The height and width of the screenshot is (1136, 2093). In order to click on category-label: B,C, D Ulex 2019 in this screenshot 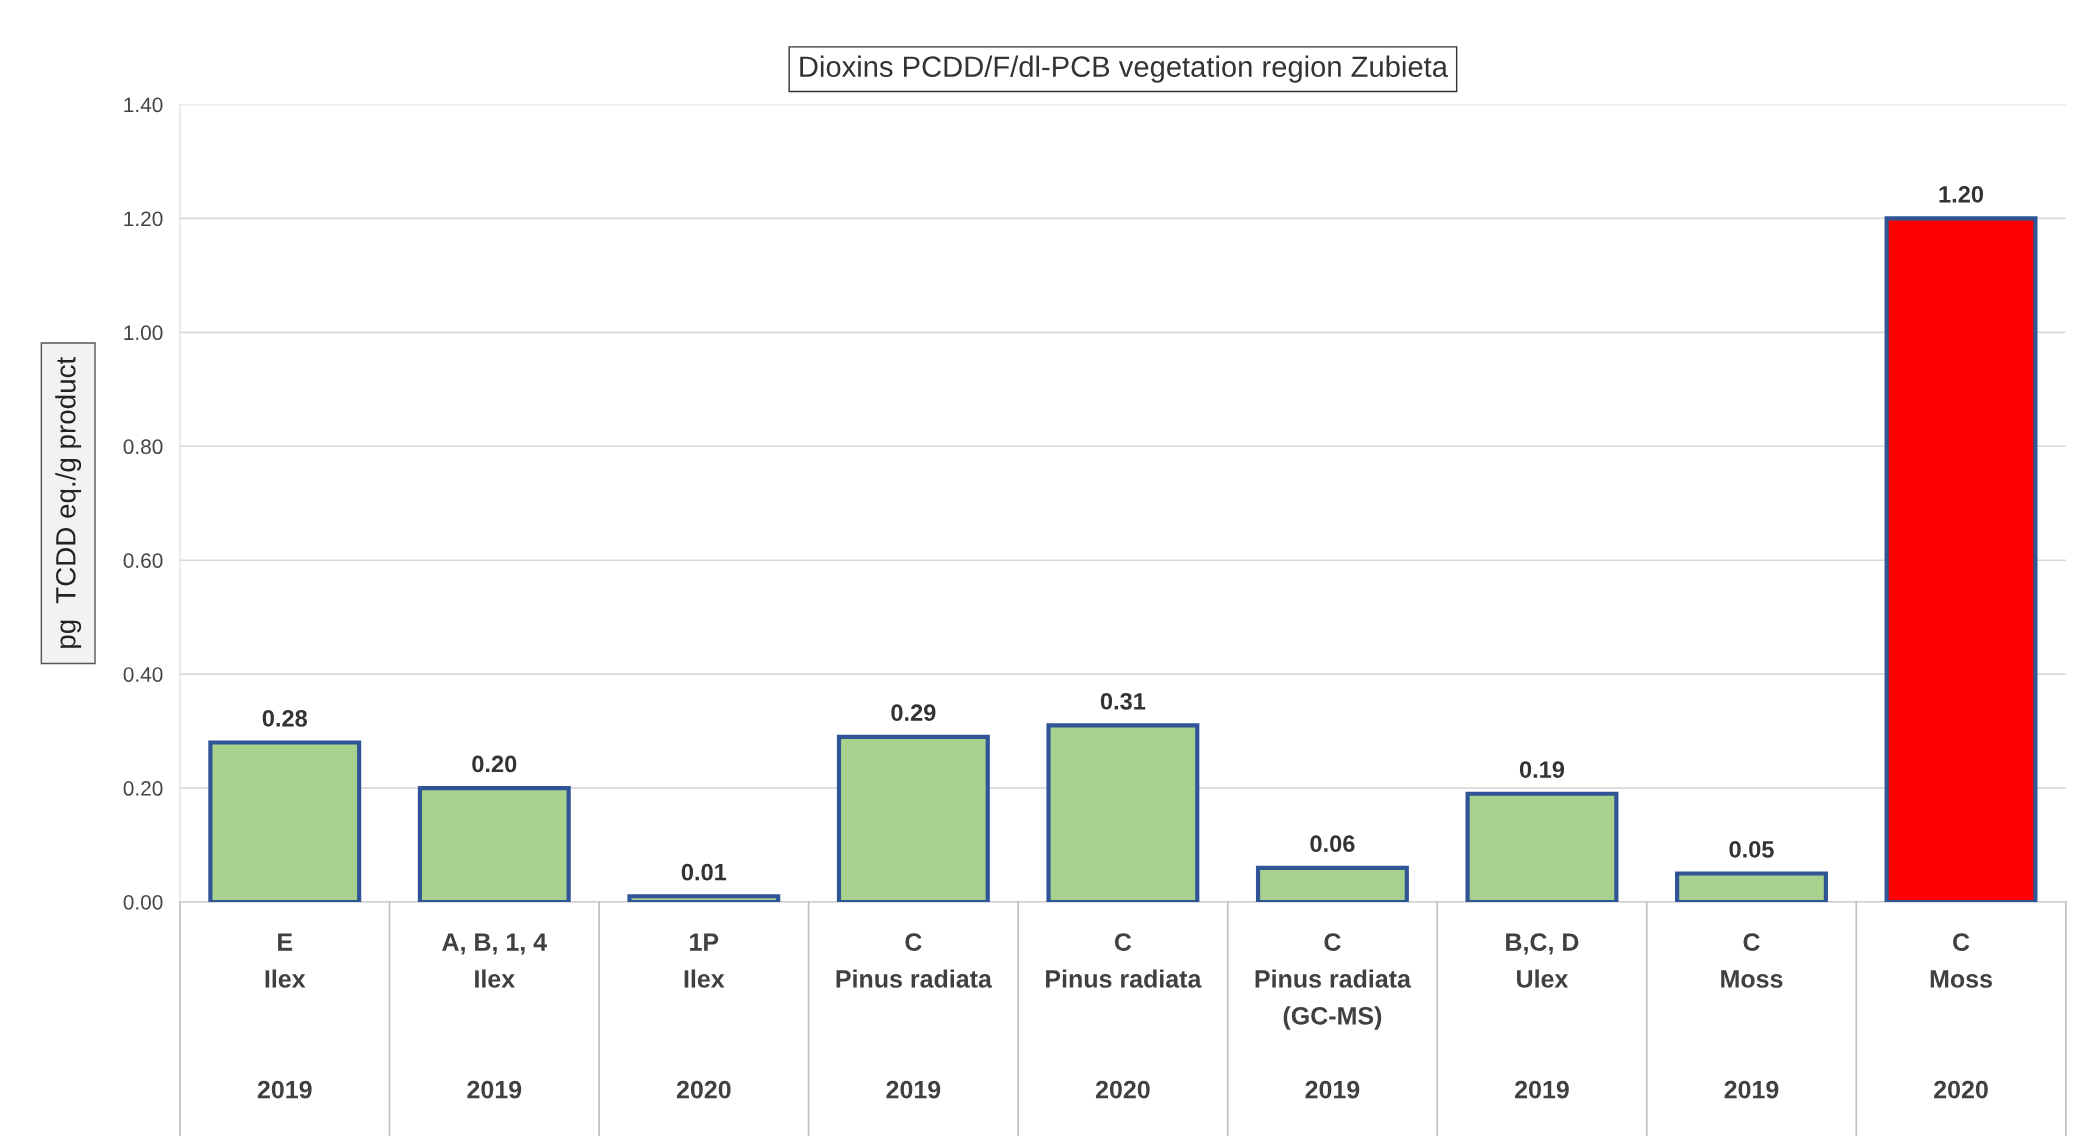, I will do `click(1542, 1016)`.